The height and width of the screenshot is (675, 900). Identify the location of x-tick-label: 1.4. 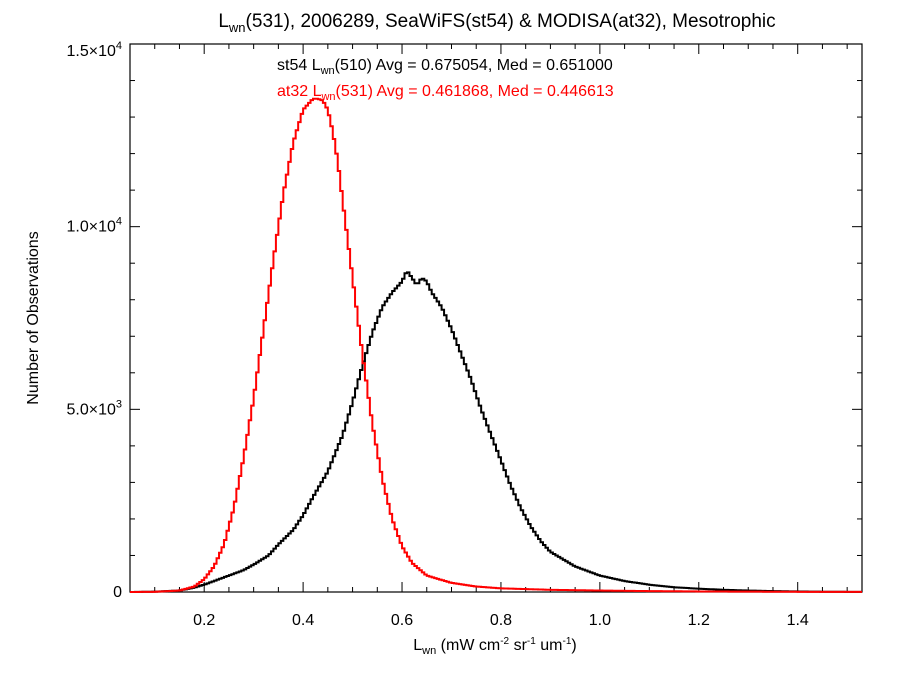
(798, 620).